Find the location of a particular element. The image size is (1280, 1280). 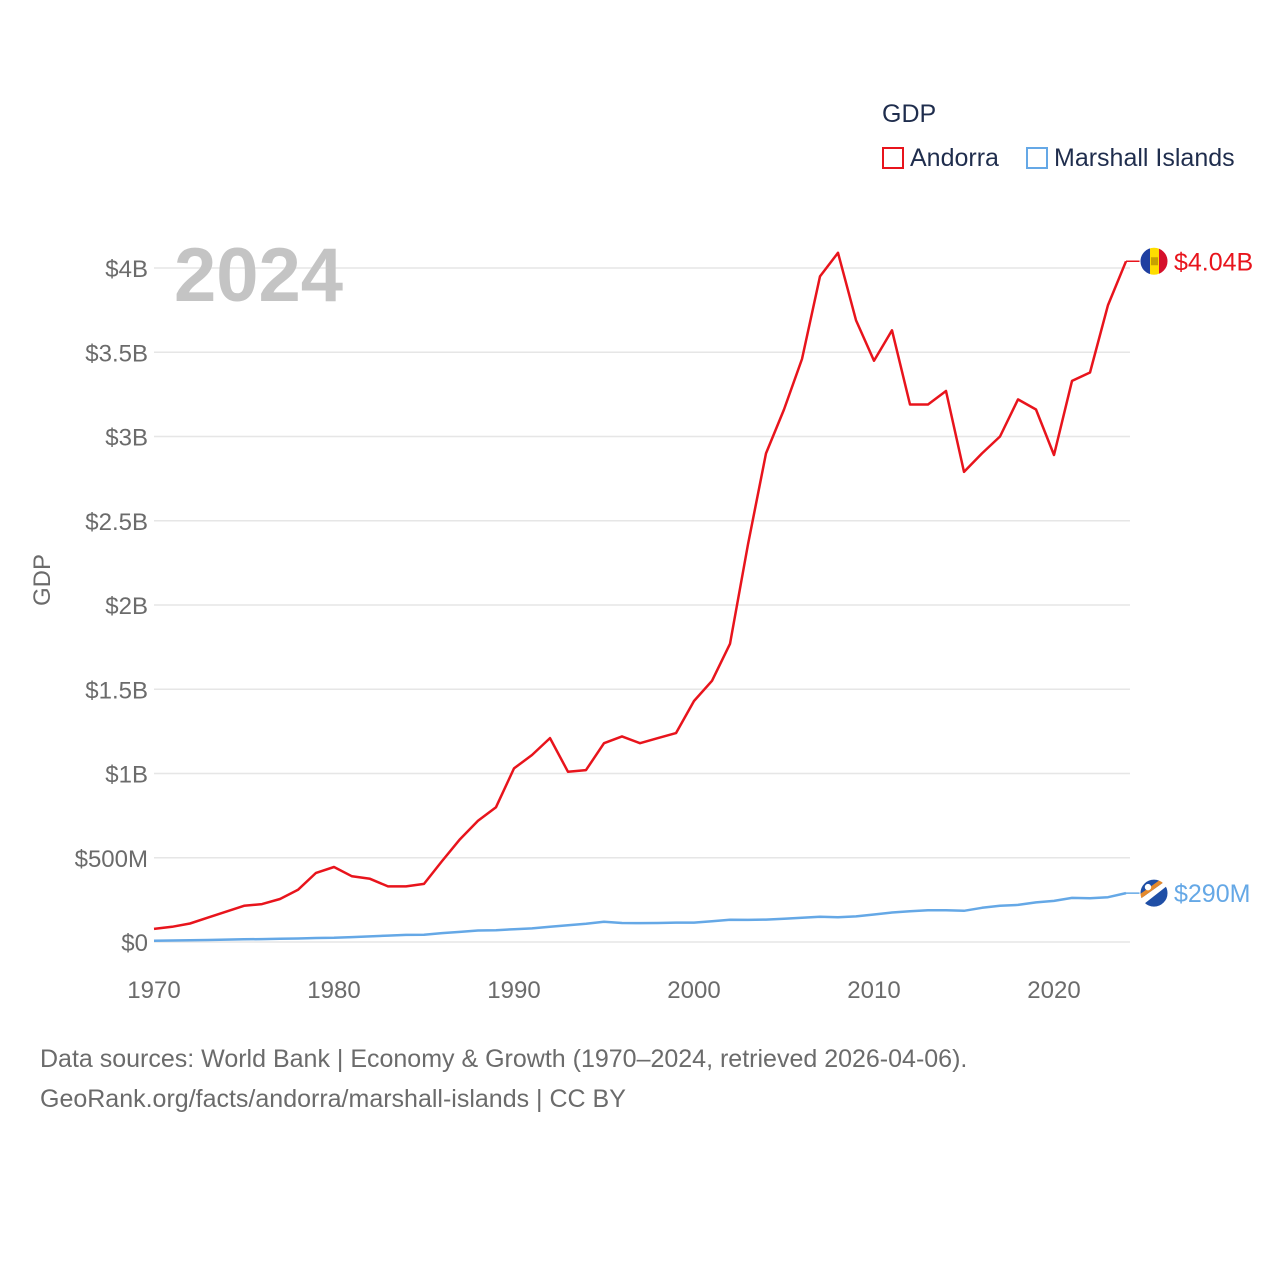

x-tick-label-5: 2020 is located at coordinates (1053, 990).